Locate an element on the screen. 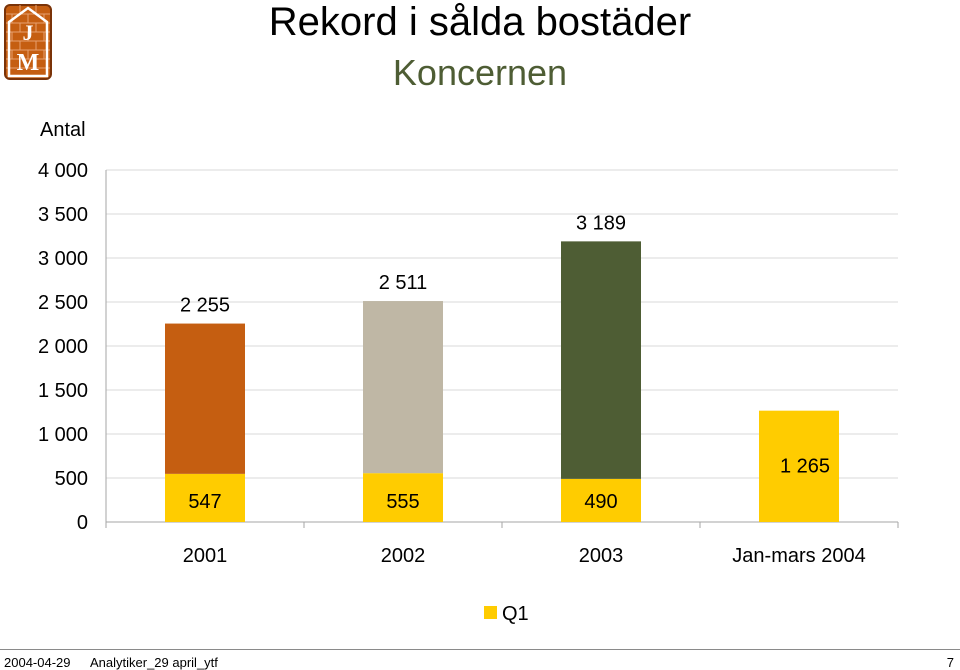  y-axis-title: Antal is located at coordinates (63, 130).